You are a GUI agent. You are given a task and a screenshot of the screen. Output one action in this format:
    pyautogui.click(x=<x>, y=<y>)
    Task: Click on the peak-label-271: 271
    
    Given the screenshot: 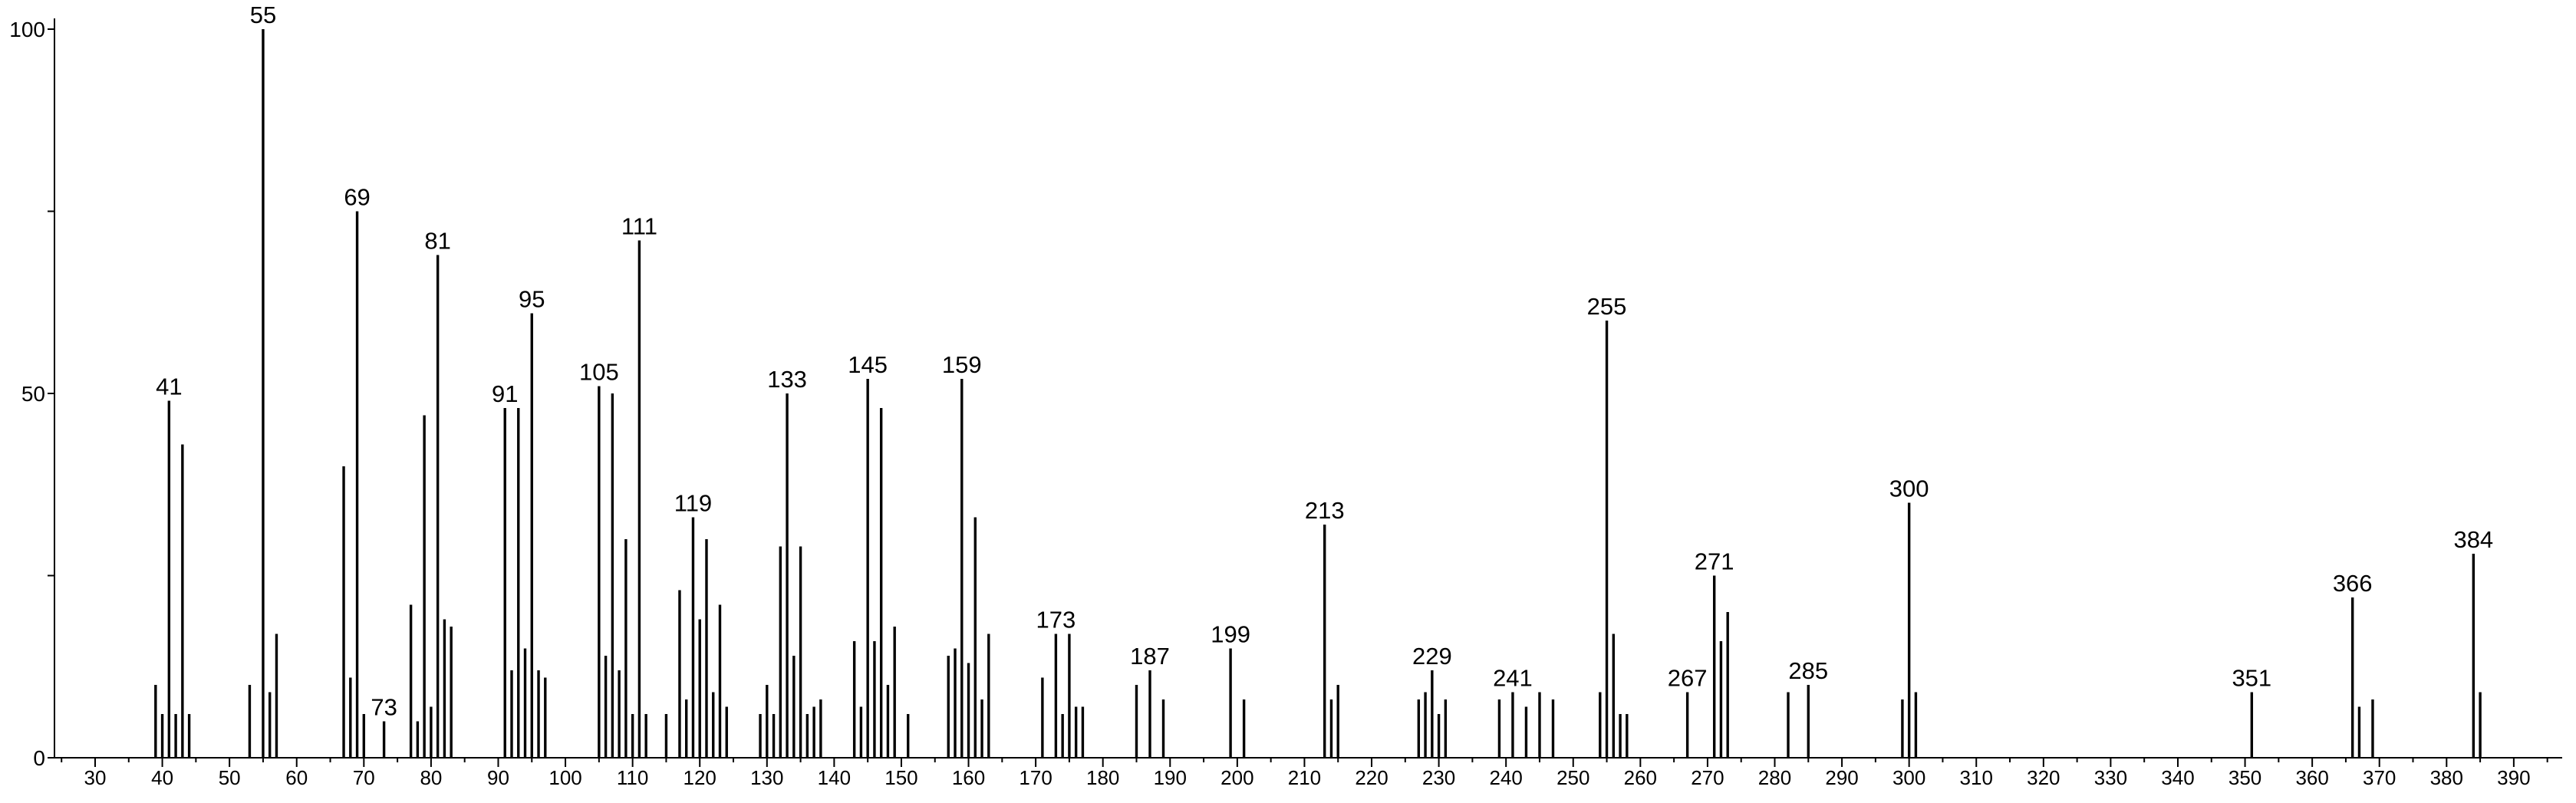 What is the action you would take?
    pyautogui.click(x=1714, y=561)
    